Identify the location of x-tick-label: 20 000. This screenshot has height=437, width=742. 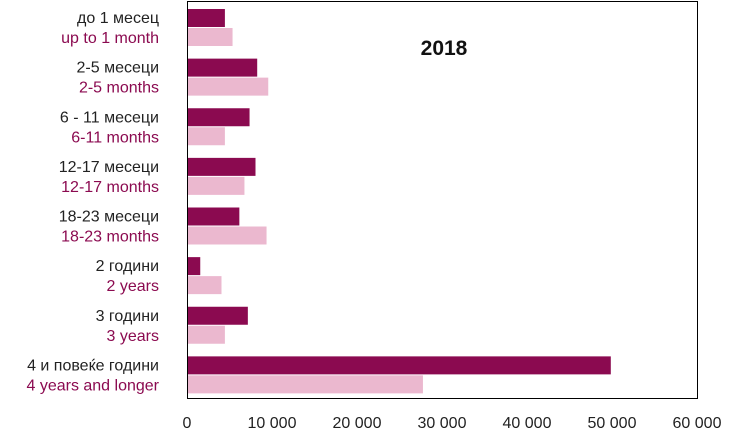
(357, 423).